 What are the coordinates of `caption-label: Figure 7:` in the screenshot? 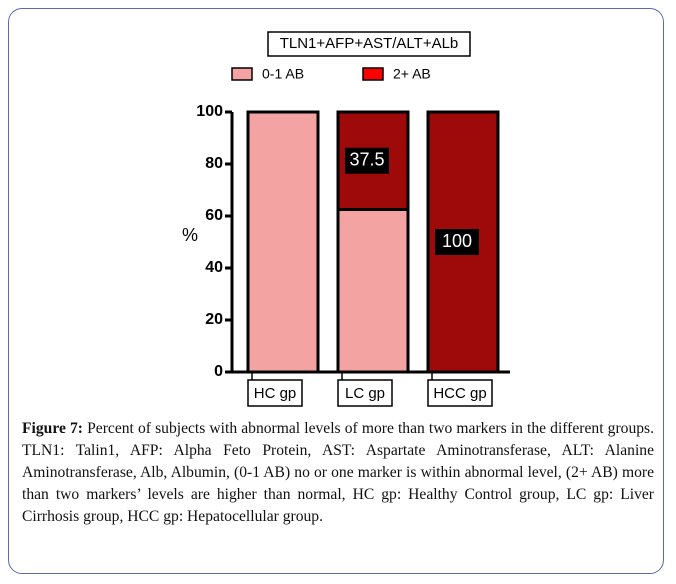 It's located at (52, 428).